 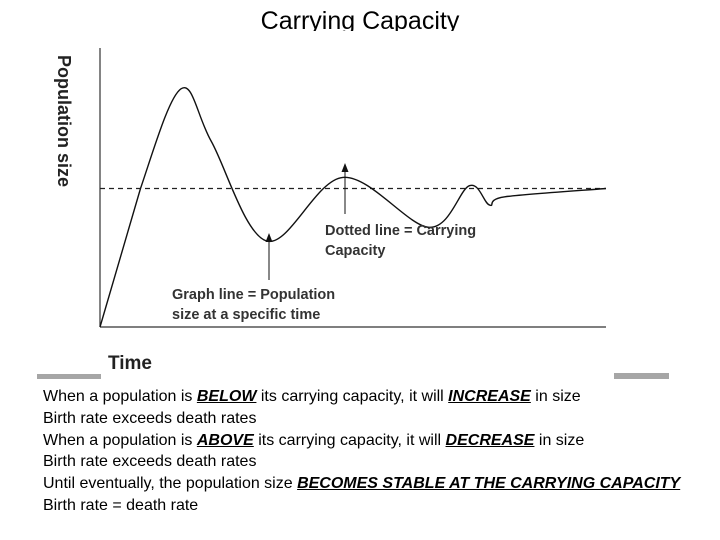 What do you see at coordinates (121, 505) in the screenshot?
I see `note-line: Birth rate = death rate` at bounding box center [121, 505].